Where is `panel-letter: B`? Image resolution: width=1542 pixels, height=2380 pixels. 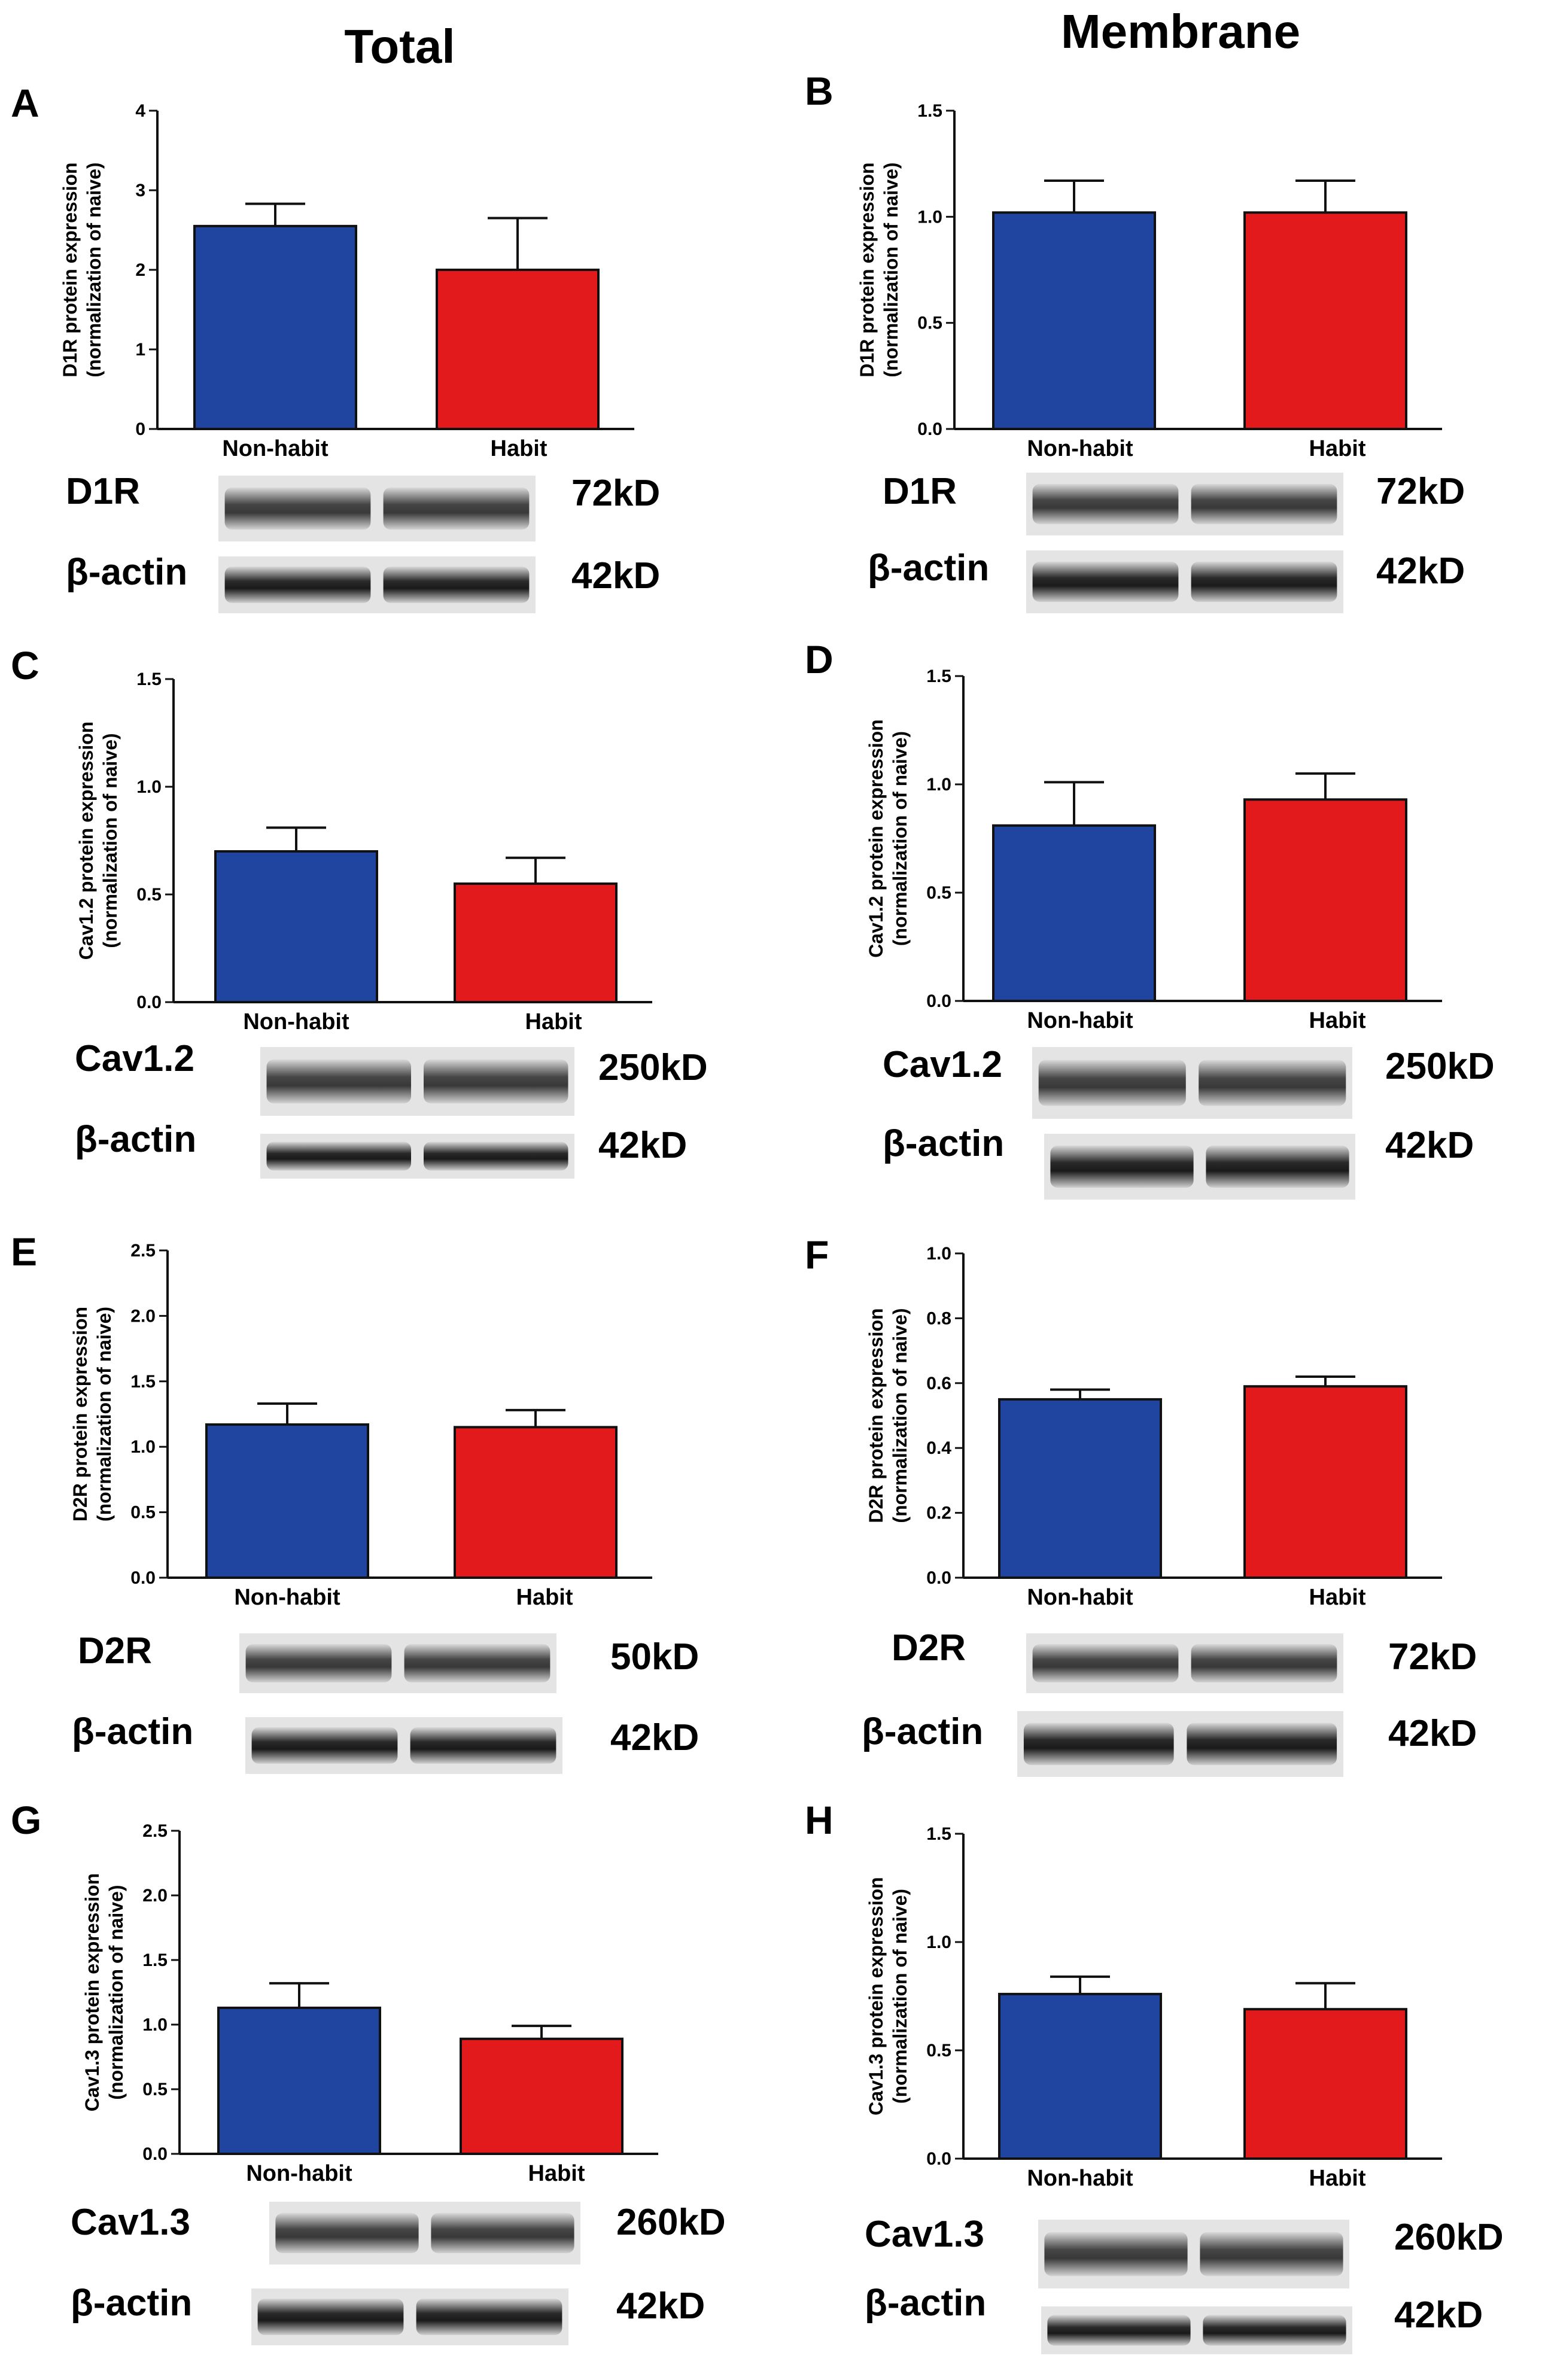
panel-letter: B is located at coordinates (819, 91).